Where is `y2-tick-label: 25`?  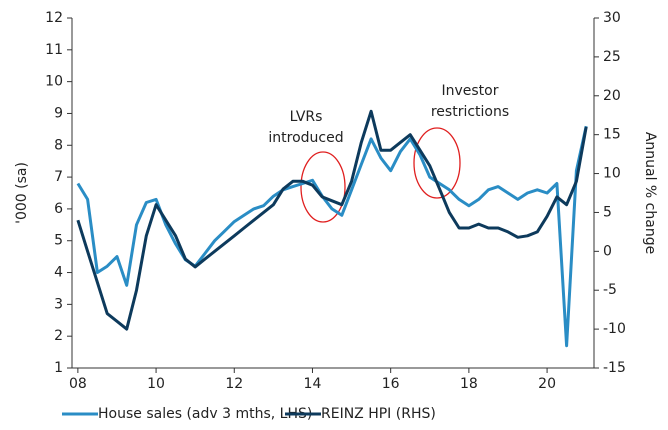 y2-tick-label: 25 is located at coordinates (612, 57).